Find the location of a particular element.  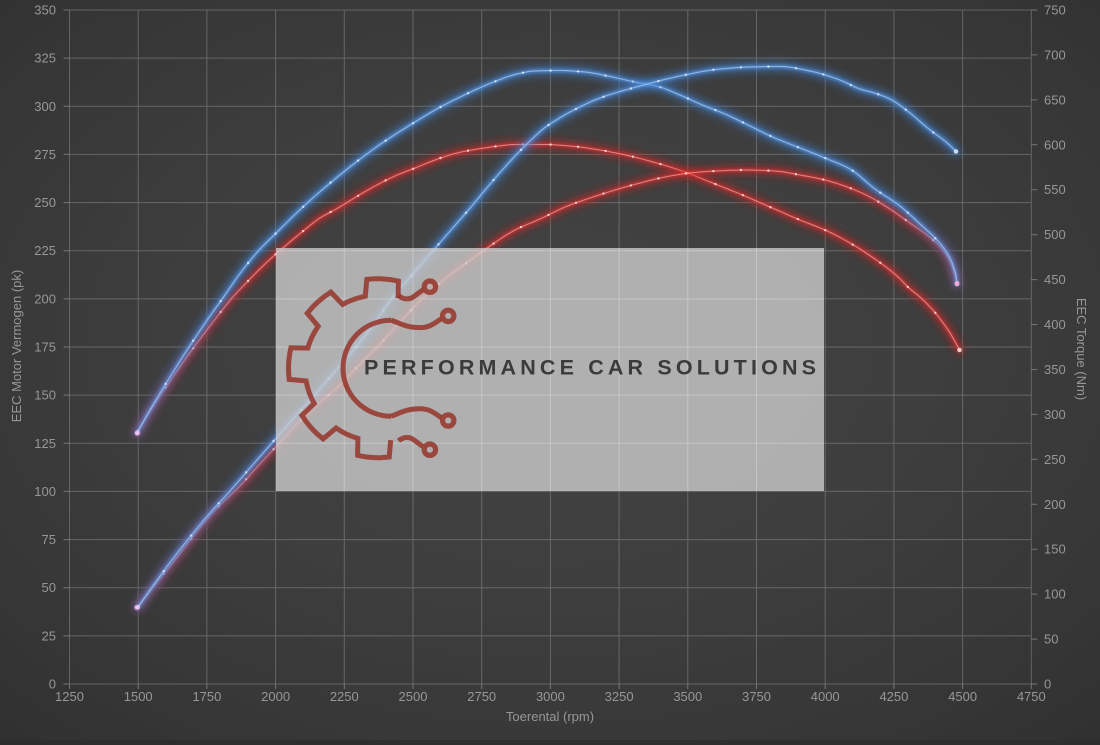

svg-text: 700 is located at coordinates (1055, 54).